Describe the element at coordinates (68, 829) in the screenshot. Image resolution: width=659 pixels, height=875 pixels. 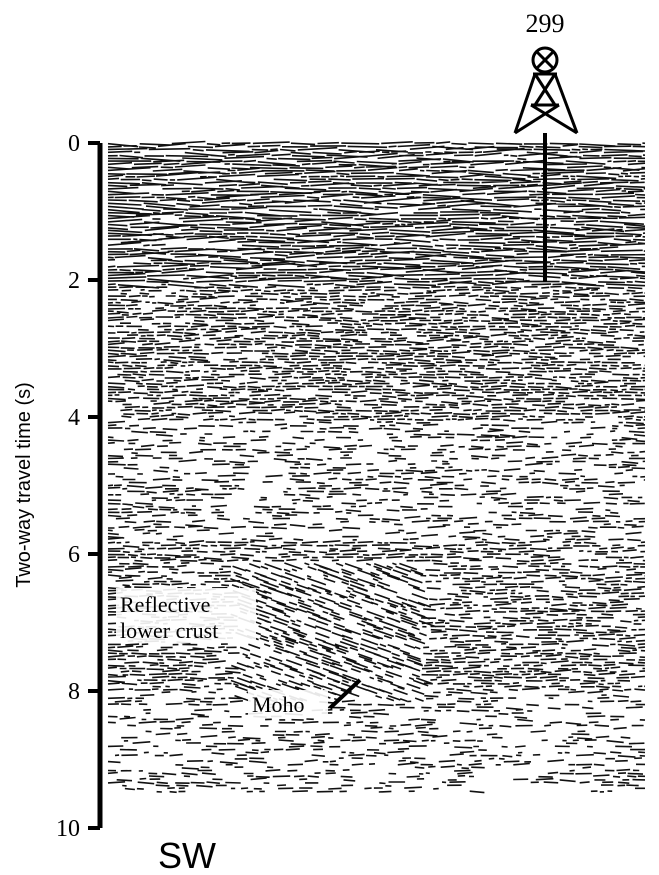
I see `tick-label: 10` at that location.